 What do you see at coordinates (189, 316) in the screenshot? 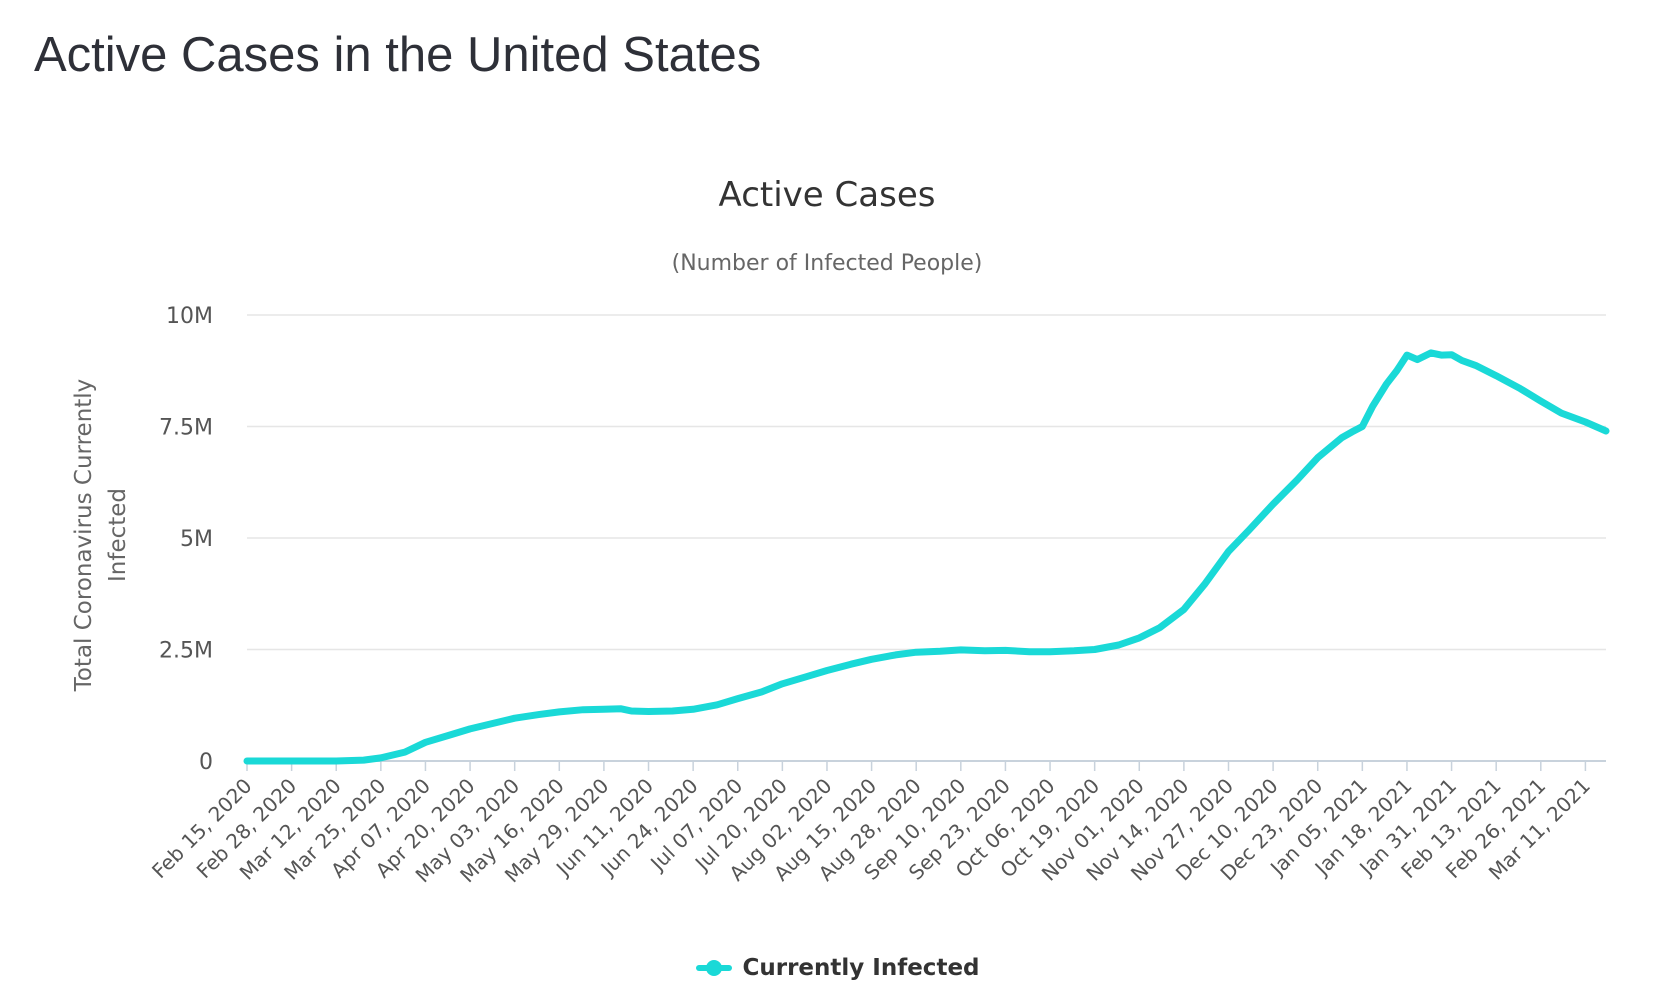
I see `y-tick-label: 10M` at bounding box center [189, 316].